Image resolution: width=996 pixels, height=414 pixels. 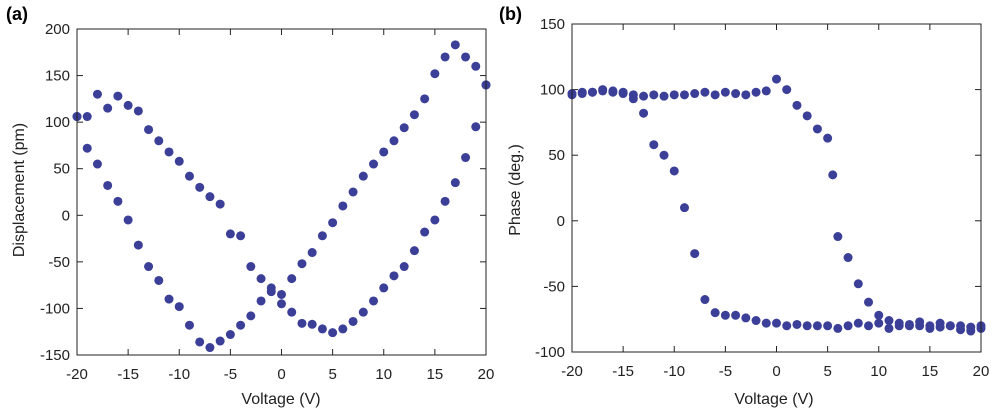 What do you see at coordinates (773, 399) in the screenshot?
I see `panel-b-x-axis-label: Voltage (V)` at bounding box center [773, 399].